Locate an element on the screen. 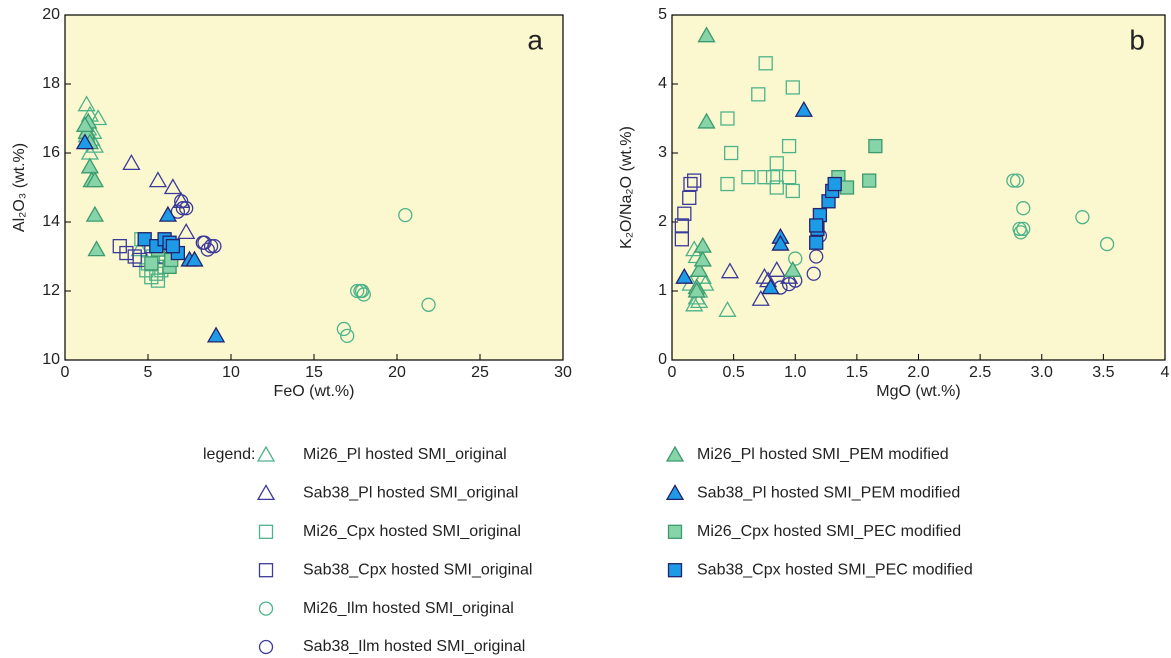 The height and width of the screenshot is (658, 1171). y-tick-label: 14 is located at coordinates (51, 221).